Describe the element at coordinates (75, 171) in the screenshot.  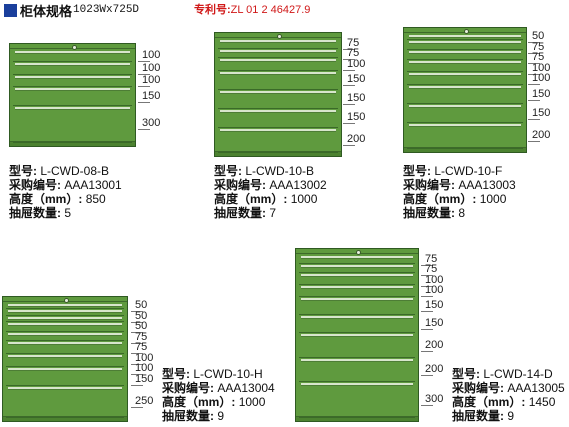
I see `model-value: L-CWD-08-B` at that location.